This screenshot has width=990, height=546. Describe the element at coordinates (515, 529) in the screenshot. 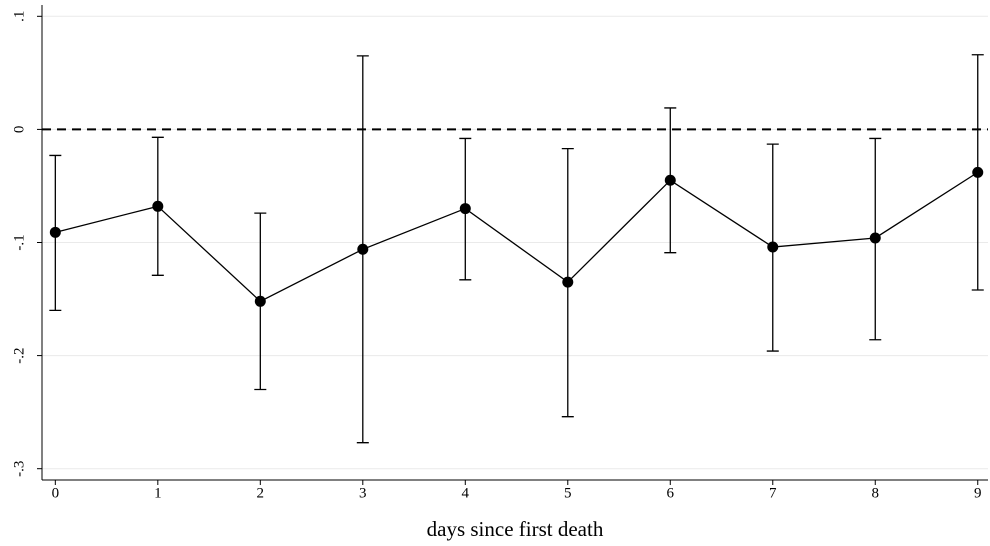

I see `x-axis-label: days since first death` at that location.